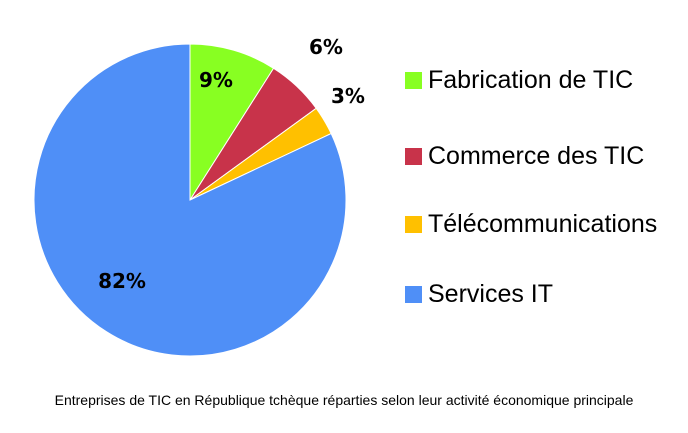 The image size is (688, 433). I want to click on legend-label-fabrication: Fabrication de TIC, so click(531, 79).